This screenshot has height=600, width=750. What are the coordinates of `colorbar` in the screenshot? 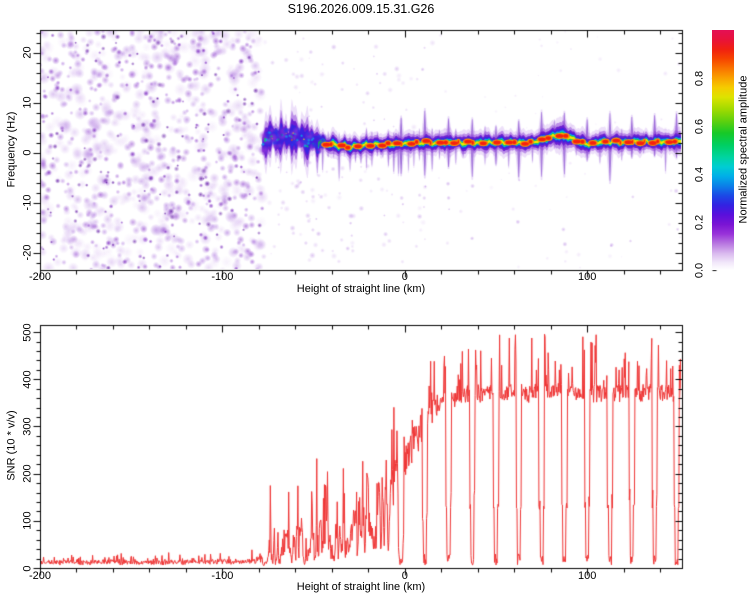 It's located at (723, 150).